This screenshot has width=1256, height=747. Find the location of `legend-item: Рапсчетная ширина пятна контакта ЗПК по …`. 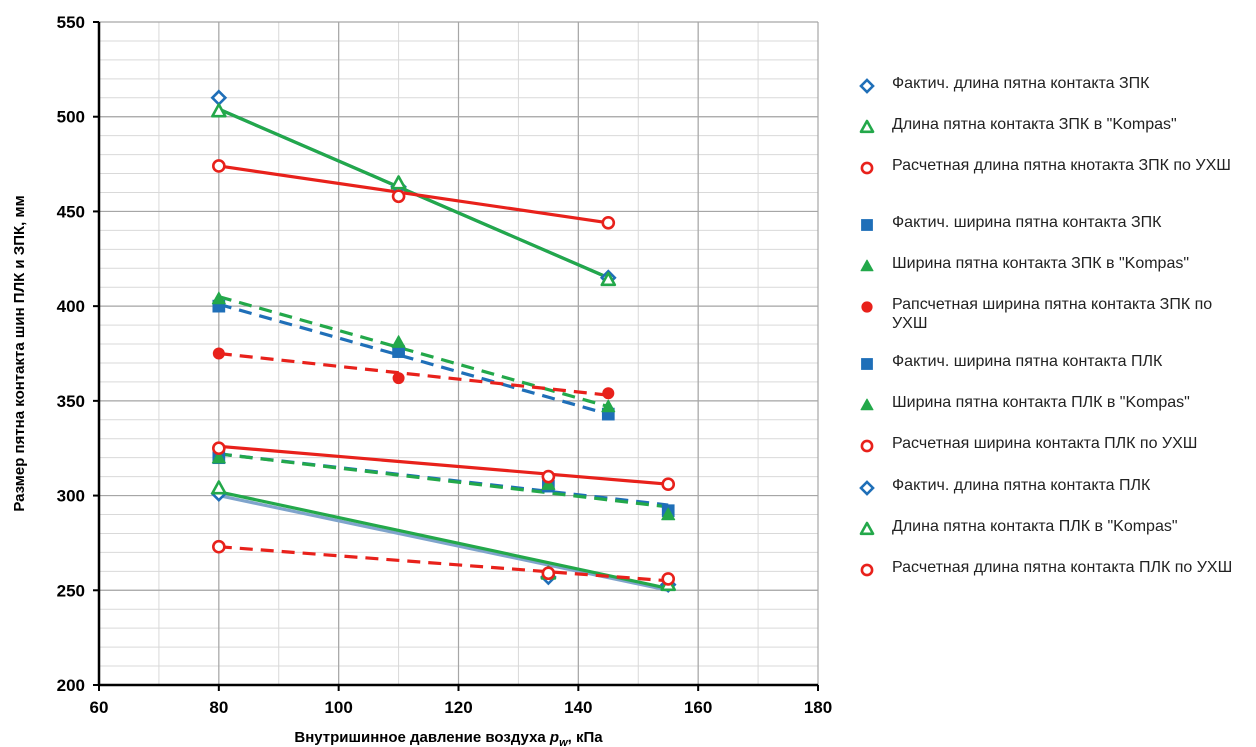

legend-item: Рапсчетная ширина пятна контакта ЗПК по … is located at coordinates (1052, 314).